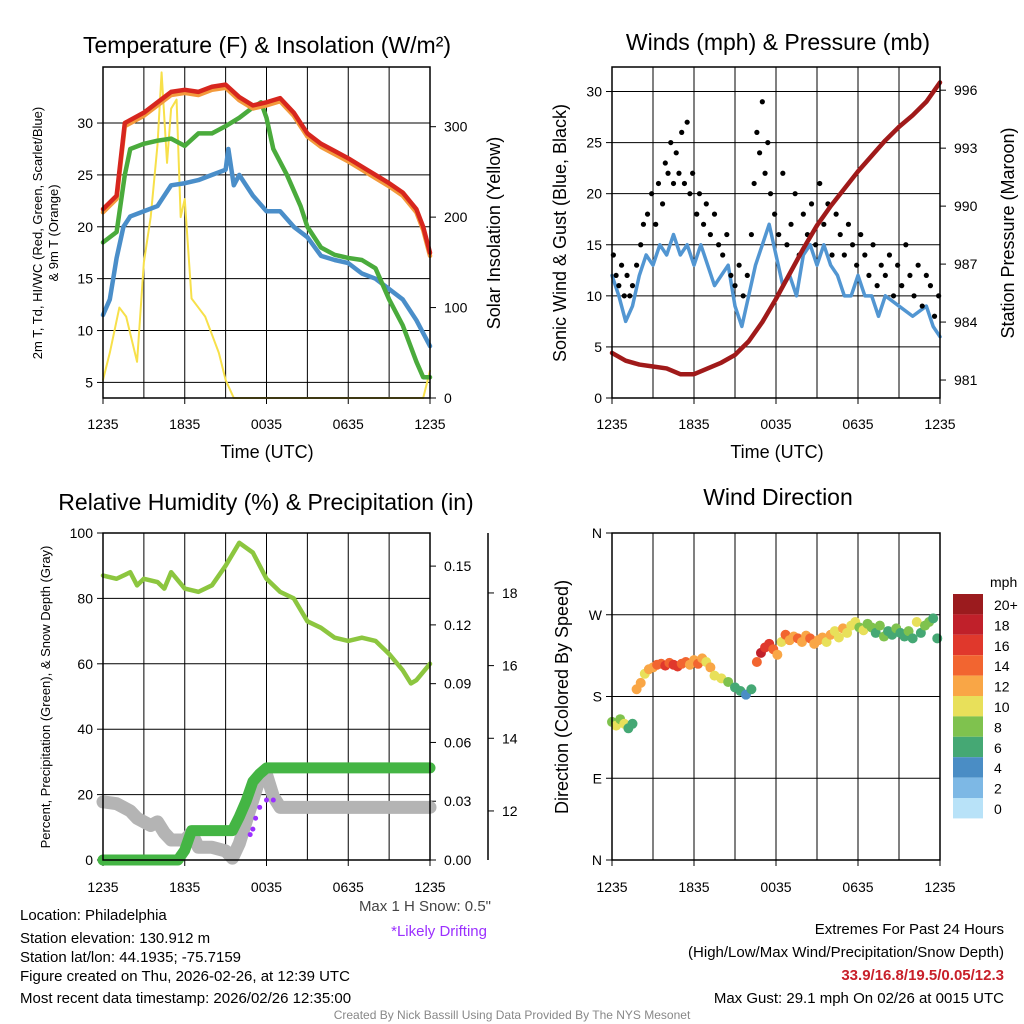 Image resolution: width=1024 pixels, height=1024 pixels. I want to click on temp-y-label-line2: & 9m T (Orange), so click(53, 232).